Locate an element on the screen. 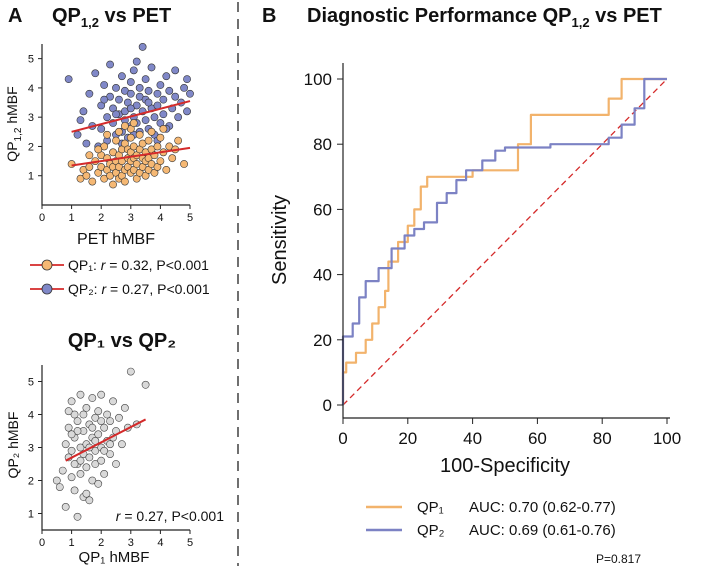 The height and width of the screenshot is (569, 704). legend-a-text-qp1: QP₁: r = 0.32, P<0.001 is located at coordinates (138, 265).